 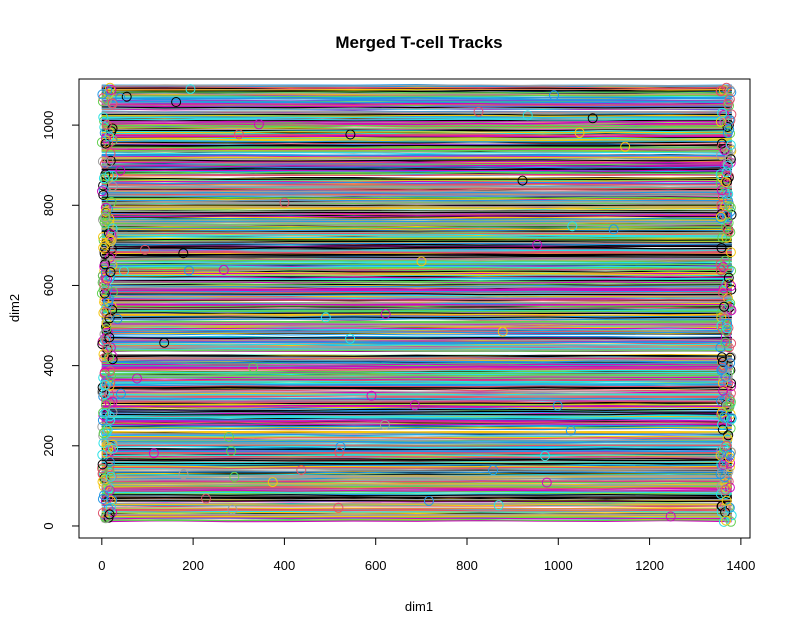 What do you see at coordinates (14, 308) in the screenshot?
I see `y-axis-label: dim2` at bounding box center [14, 308].